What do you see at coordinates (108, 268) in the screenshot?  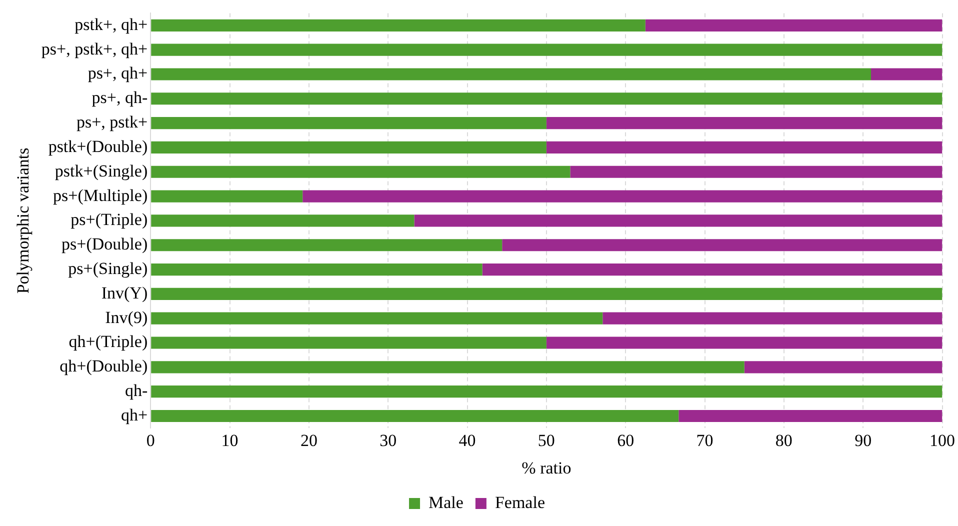 I see `y-tick-label: ps+(Single)` at bounding box center [108, 268].